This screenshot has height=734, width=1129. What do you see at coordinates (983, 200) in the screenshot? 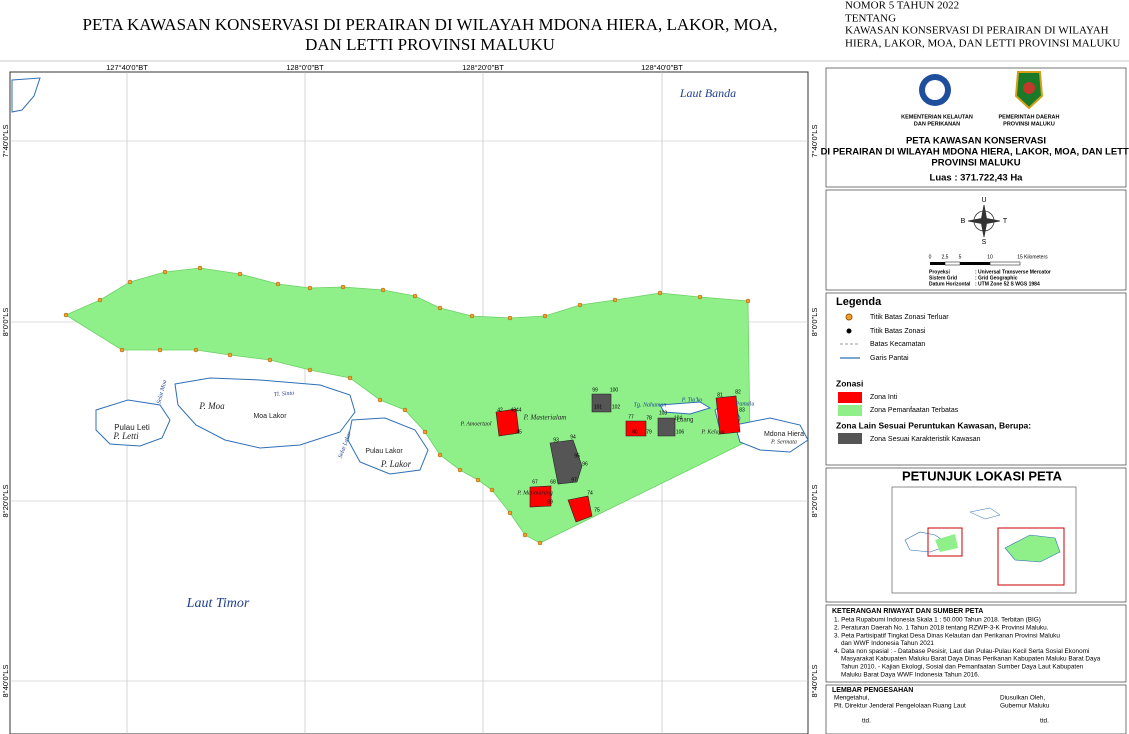
I see `compass-label: U` at bounding box center [983, 200].